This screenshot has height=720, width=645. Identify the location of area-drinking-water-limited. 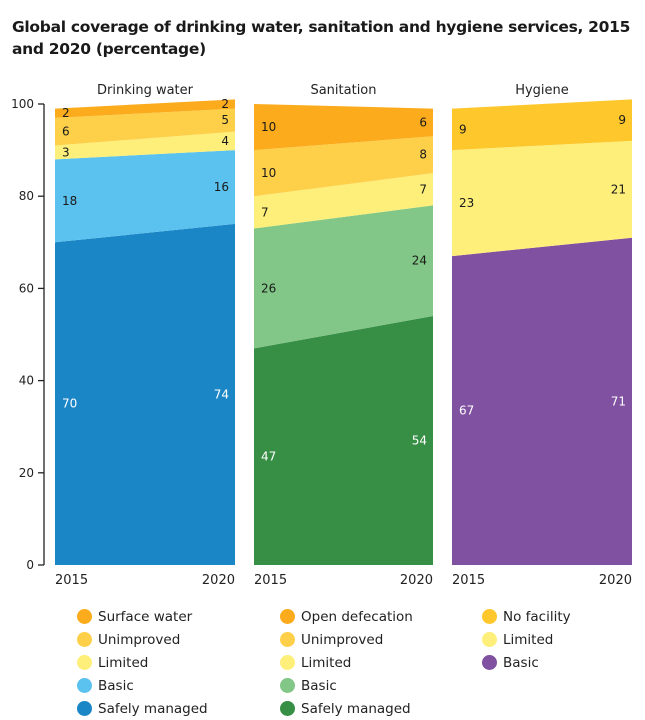
(145, 145).